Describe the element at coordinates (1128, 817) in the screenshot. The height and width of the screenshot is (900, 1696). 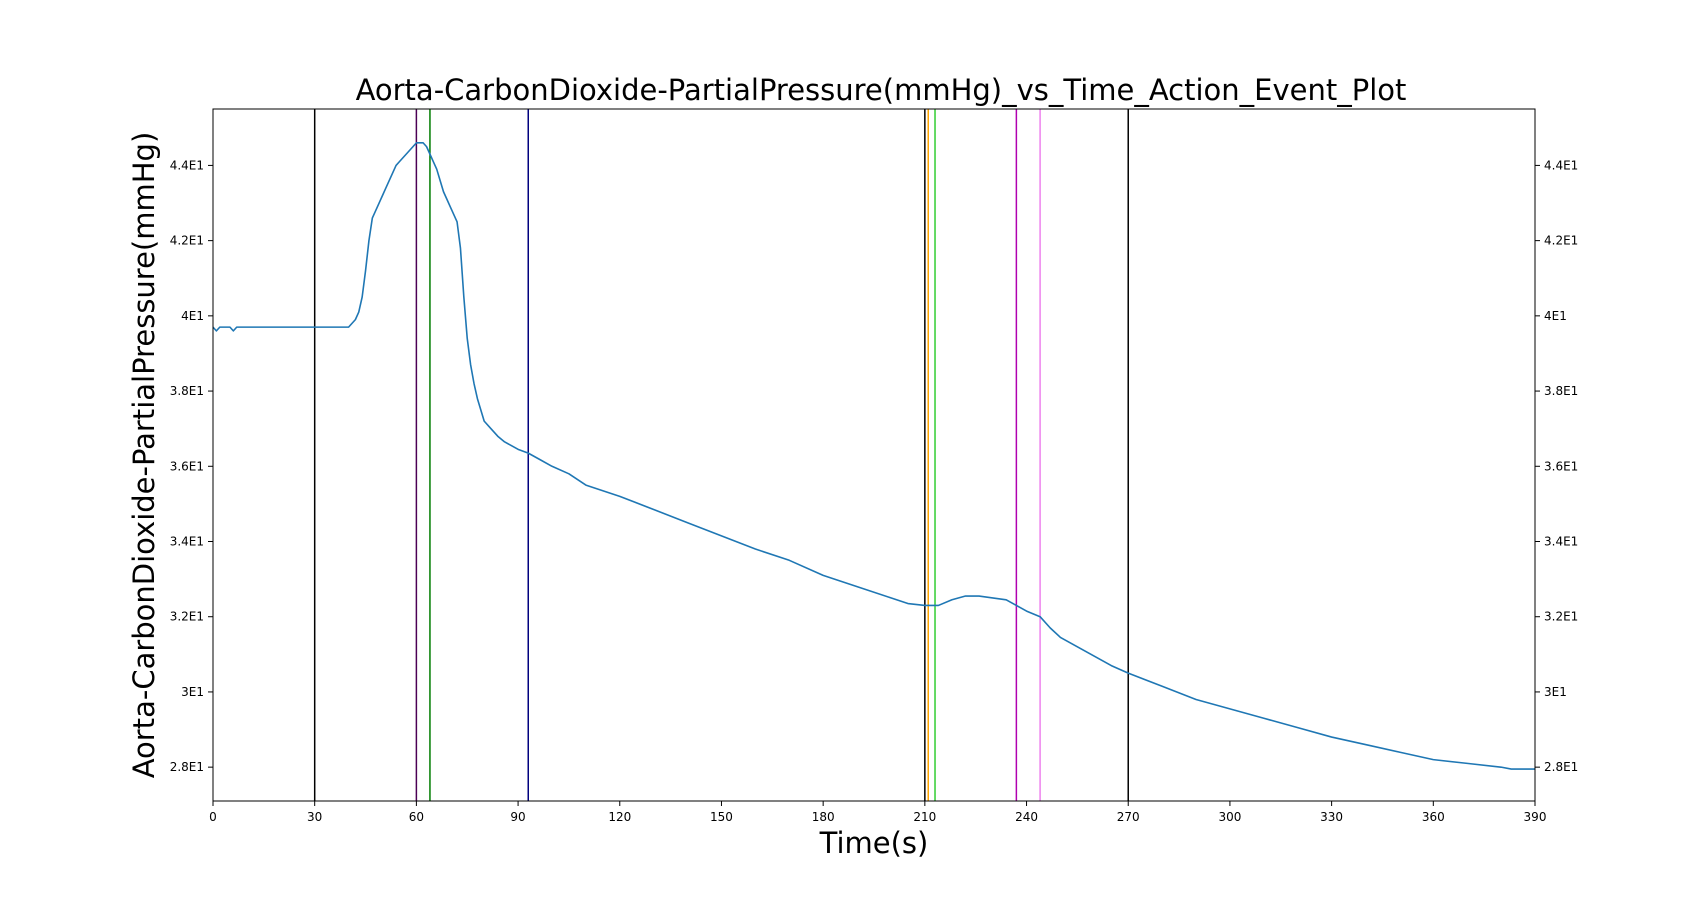
I see `x-tick-label: 270` at that location.